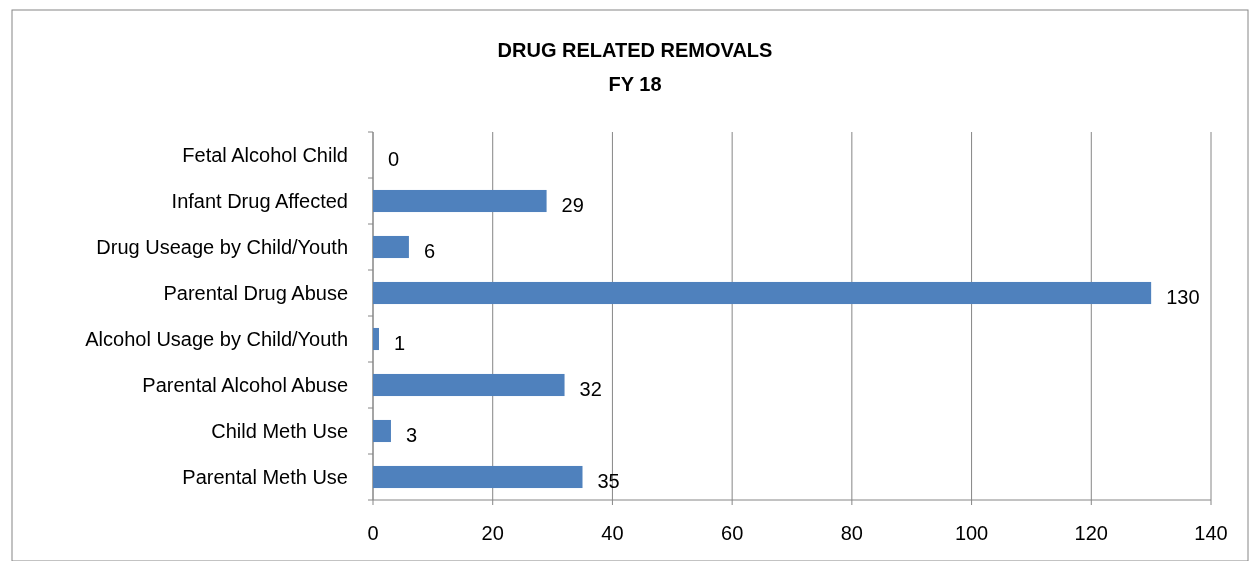 This screenshot has width=1252, height=561. I want to click on y-tick-label: Child Meth Use, so click(279, 431).